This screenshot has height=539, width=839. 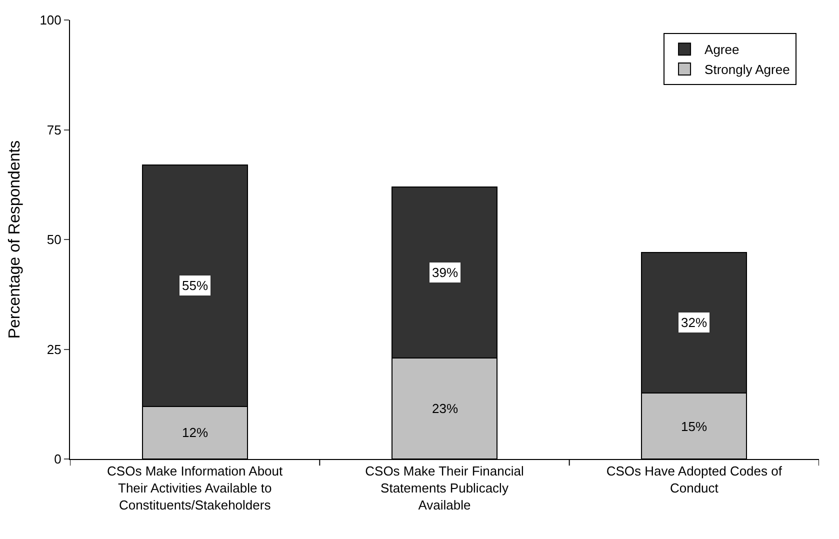 What do you see at coordinates (195, 488) in the screenshot?
I see `x-tick-label: CSOs Make Information About Their Activities Available to Constituents/Stakeholders` at bounding box center [195, 488].